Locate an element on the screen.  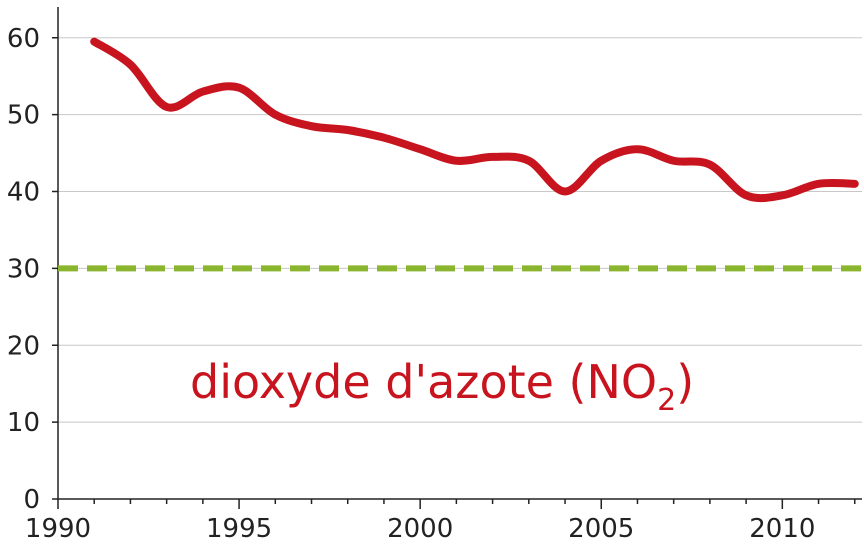
y-tick-label: 30 is located at coordinates (23, 269).